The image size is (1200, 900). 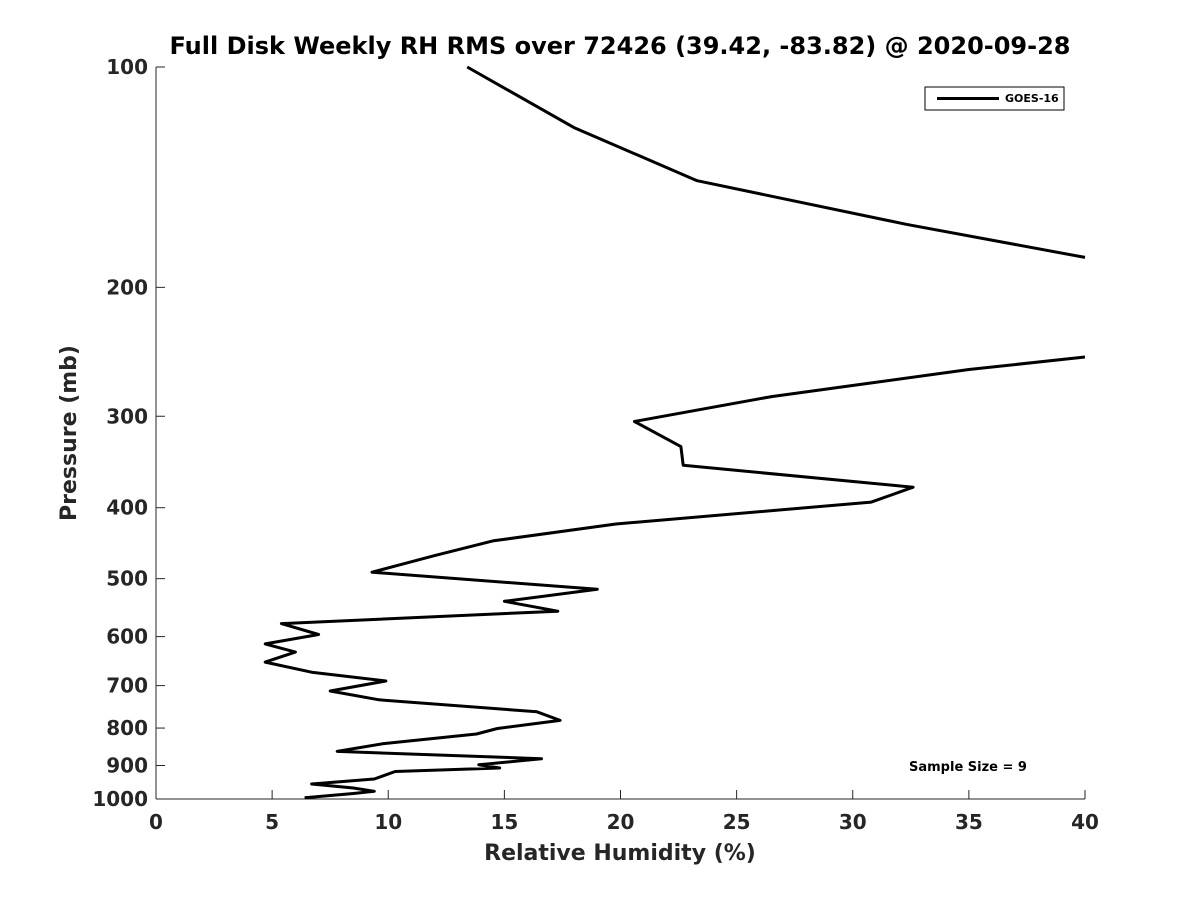 What do you see at coordinates (620, 853) in the screenshot?
I see `x-axis-label: Relative Humidity (%)` at bounding box center [620, 853].